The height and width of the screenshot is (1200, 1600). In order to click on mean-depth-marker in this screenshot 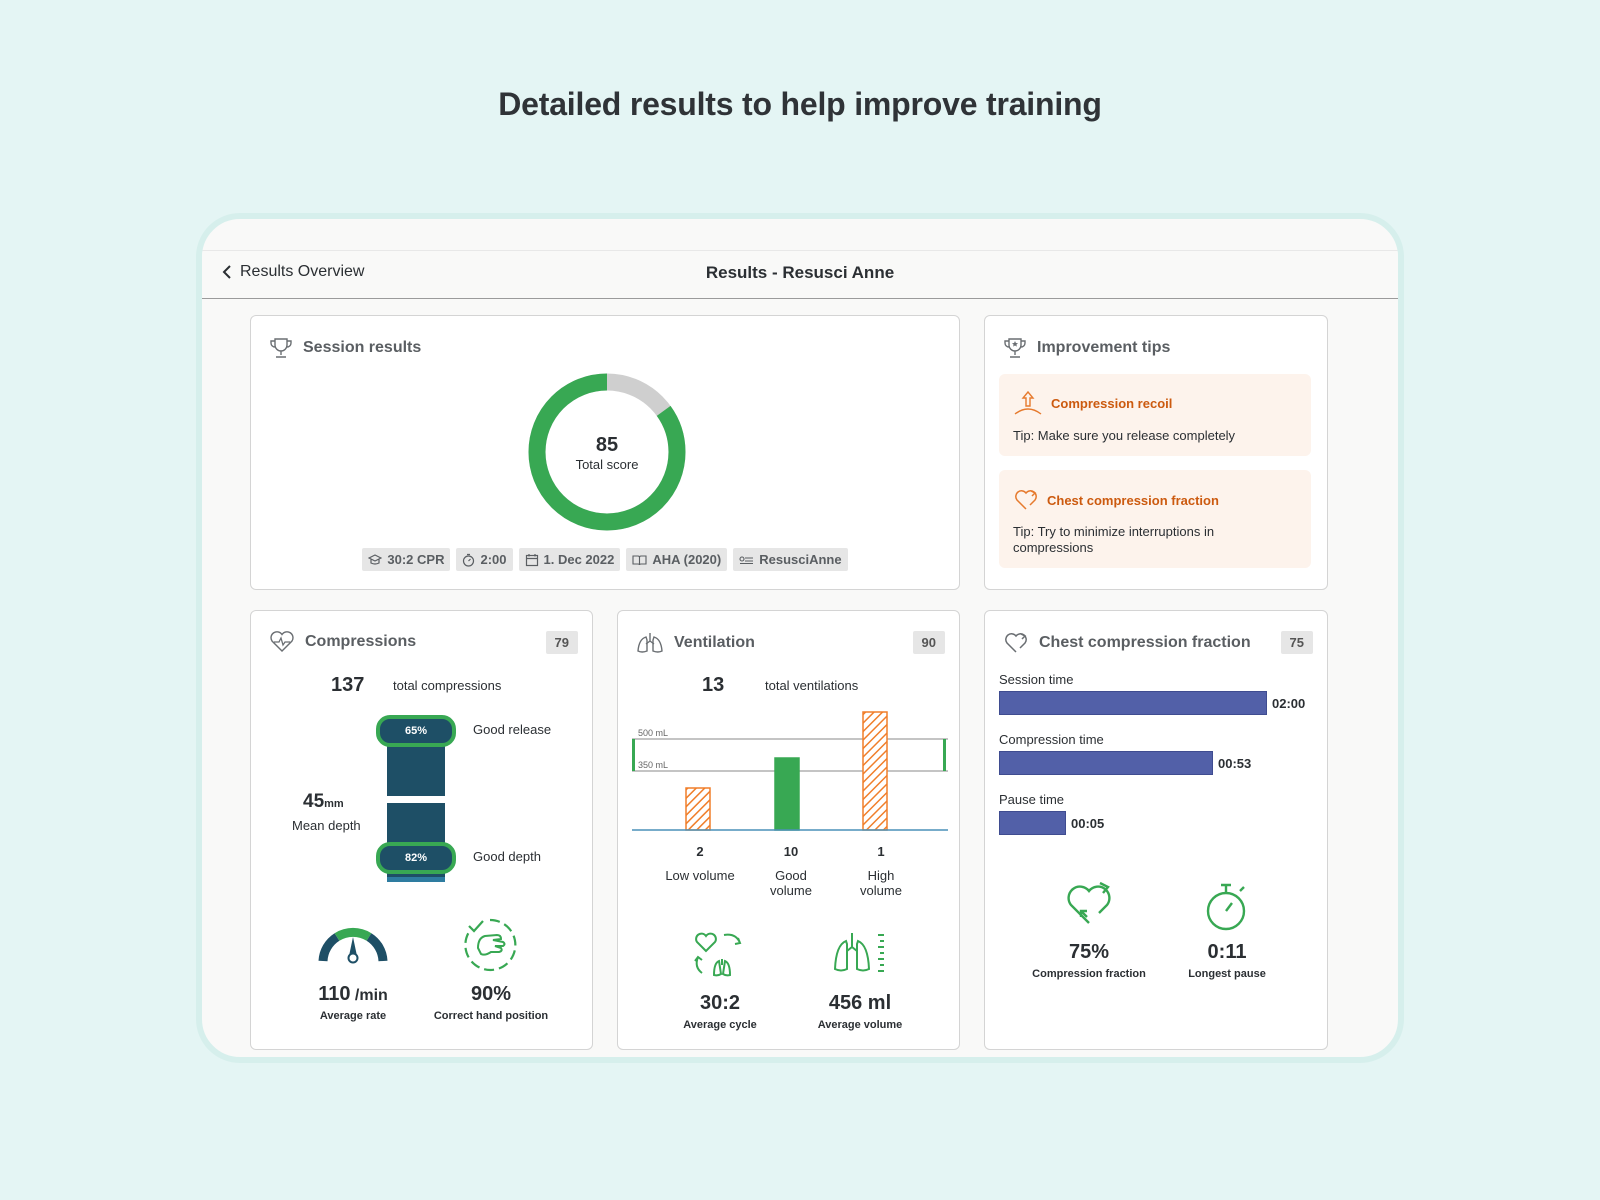, I will do `click(416, 799)`.